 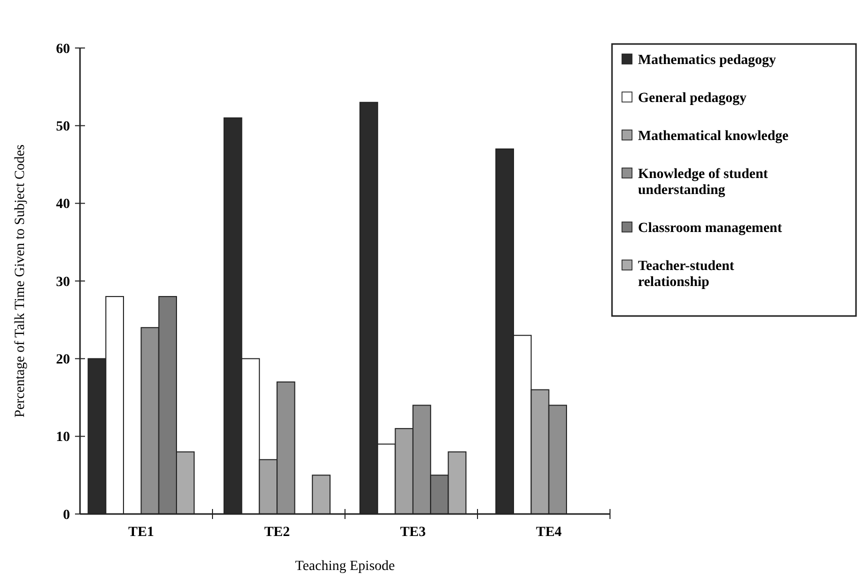 I want to click on y-tick-label: 60, so click(x=63, y=49).